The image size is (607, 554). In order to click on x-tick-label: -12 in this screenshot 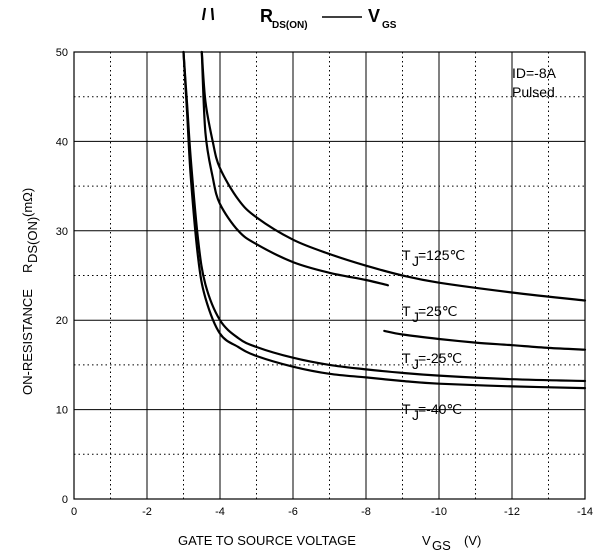, I will do `click(512, 512)`.